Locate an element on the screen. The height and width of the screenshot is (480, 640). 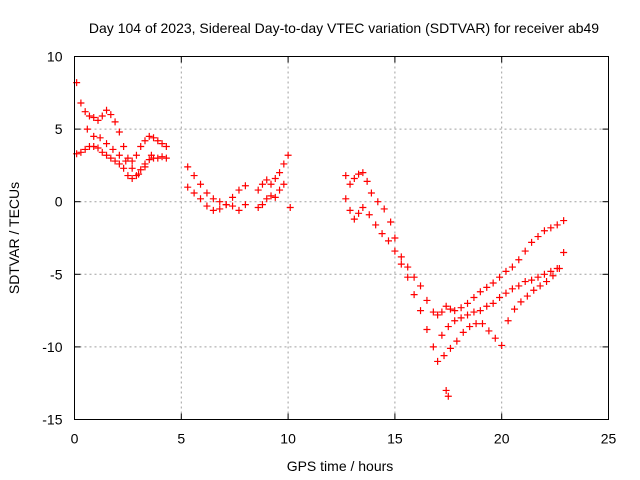
series-segment-1-lower is located at coordinates (121, 162).